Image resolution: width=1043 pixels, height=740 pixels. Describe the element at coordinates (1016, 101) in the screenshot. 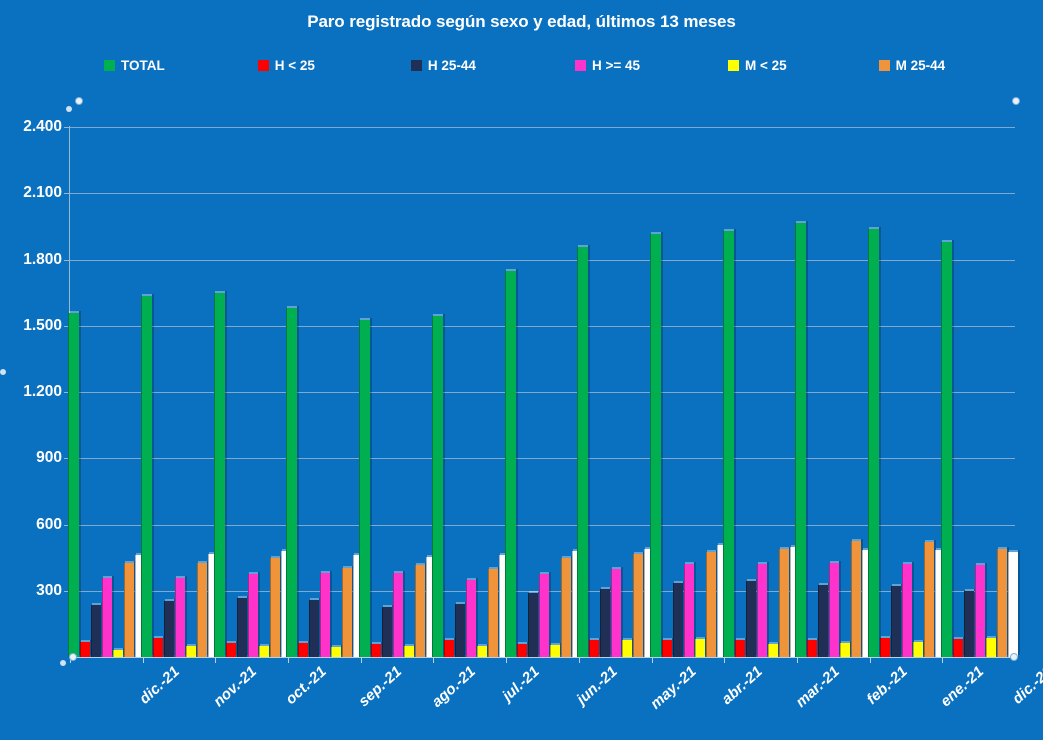

I see `selection-handle-top-right` at that location.